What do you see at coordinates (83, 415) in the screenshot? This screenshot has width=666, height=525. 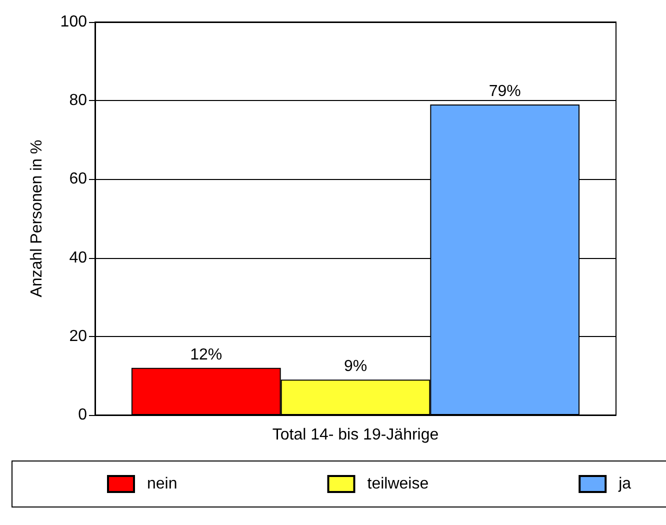 I see `y-tick-label: 0` at bounding box center [83, 415].